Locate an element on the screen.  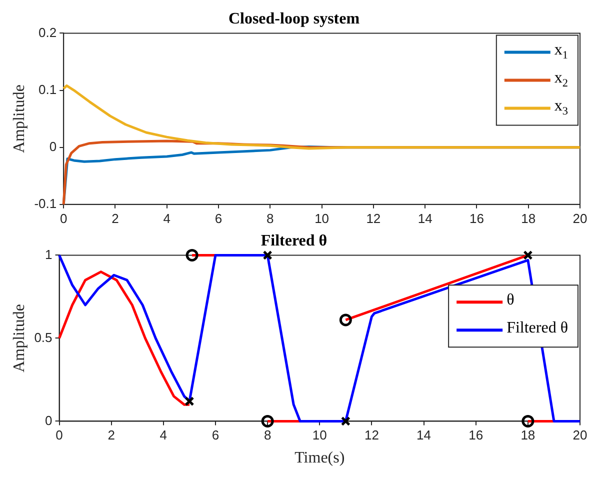
legend-label: Filtered θ is located at coordinates (537, 327).